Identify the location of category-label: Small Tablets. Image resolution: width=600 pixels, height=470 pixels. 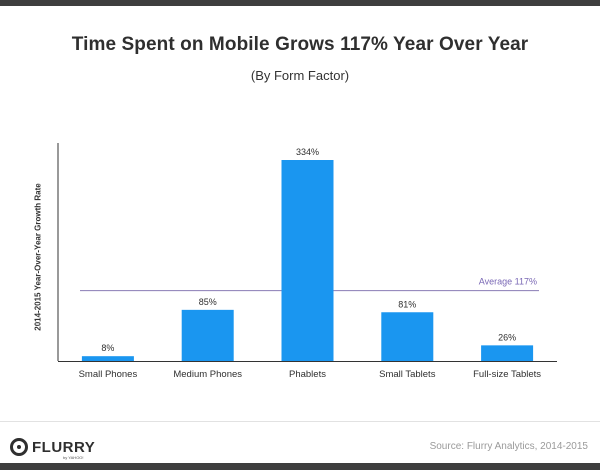
(407, 374).